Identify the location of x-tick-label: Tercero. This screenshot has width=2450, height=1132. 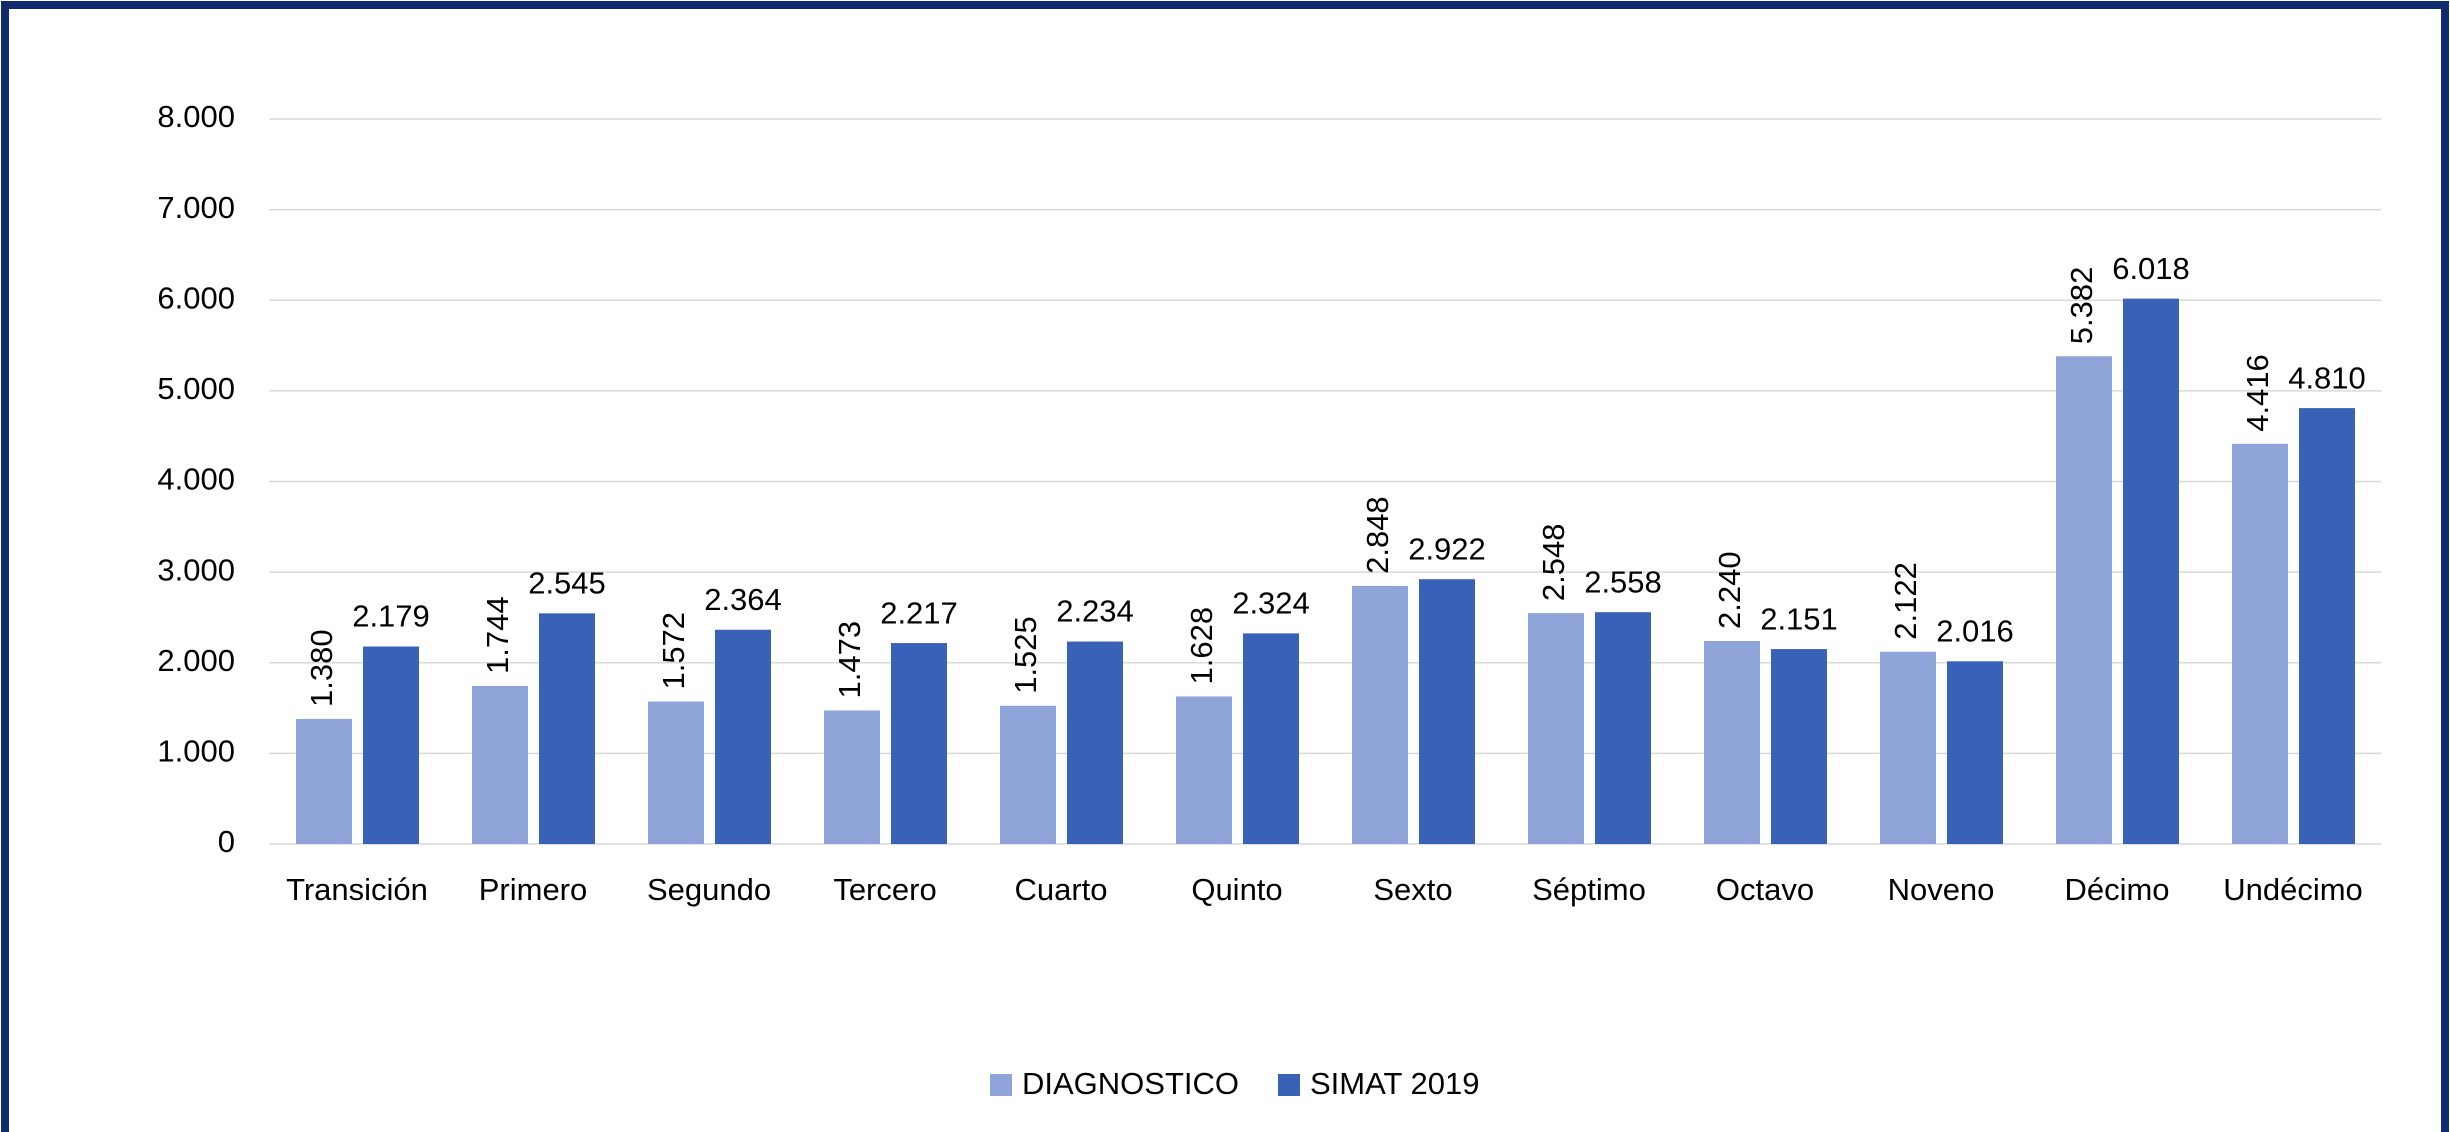
(884, 889).